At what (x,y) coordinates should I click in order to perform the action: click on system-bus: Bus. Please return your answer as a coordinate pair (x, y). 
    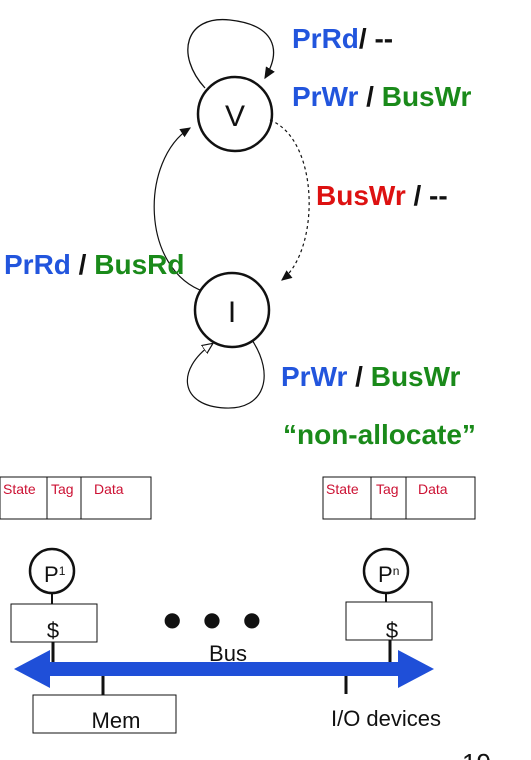
    Looking at the image, I should click on (224, 664).